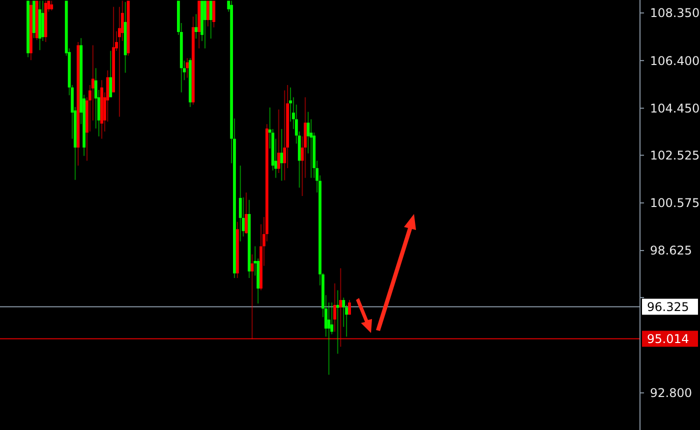 Image resolution: width=700 pixels, height=430 pixels. Describe the element at coordinates (668, 339) in the screenshot. I see `ref-line-label: 95.014` at that location.